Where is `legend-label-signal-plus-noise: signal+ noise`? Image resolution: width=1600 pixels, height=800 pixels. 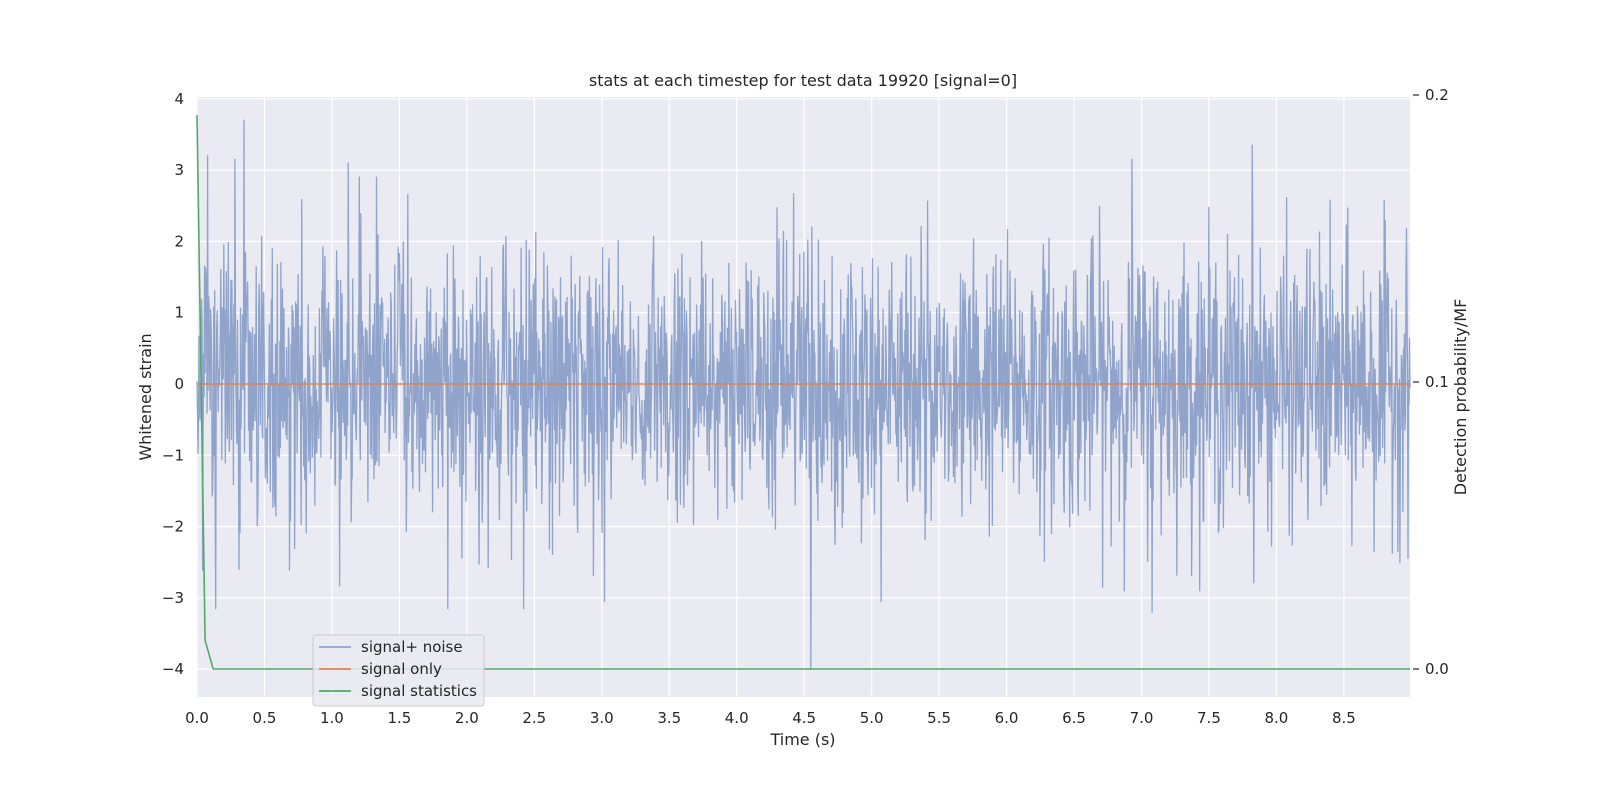 legend-label-signal-plus-noise: signal+ noise is located at coordinates (412, 647).